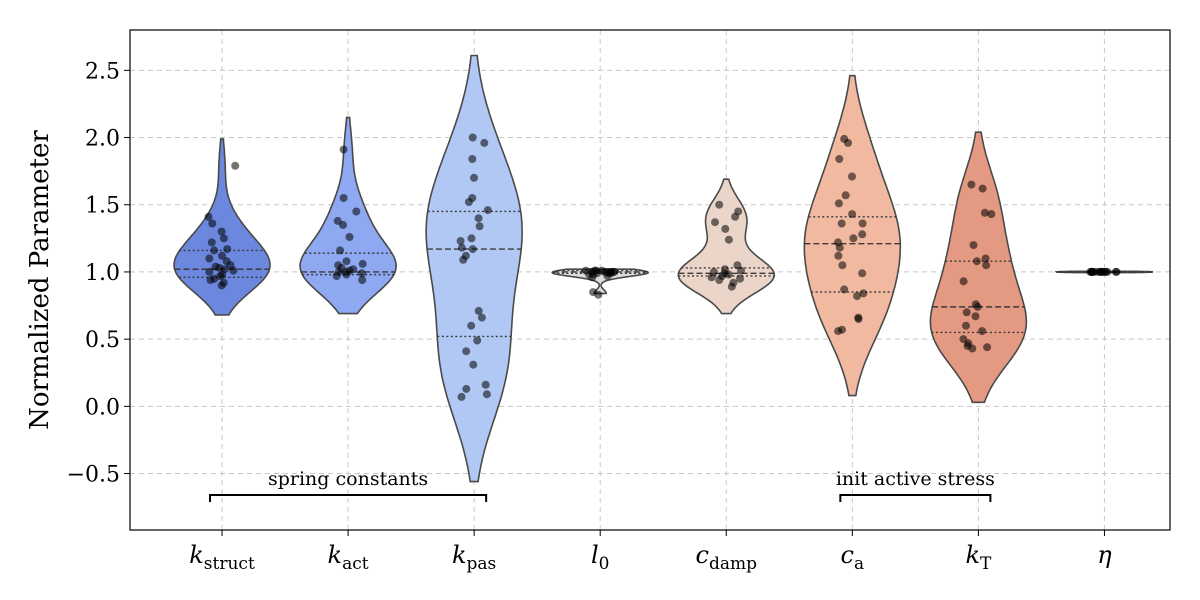 The height and width of the screenshot is (600, 1200). Describe the element at coordinates (915, 479) in the screenshot. I see `bracket-label: init active stress` at that location.